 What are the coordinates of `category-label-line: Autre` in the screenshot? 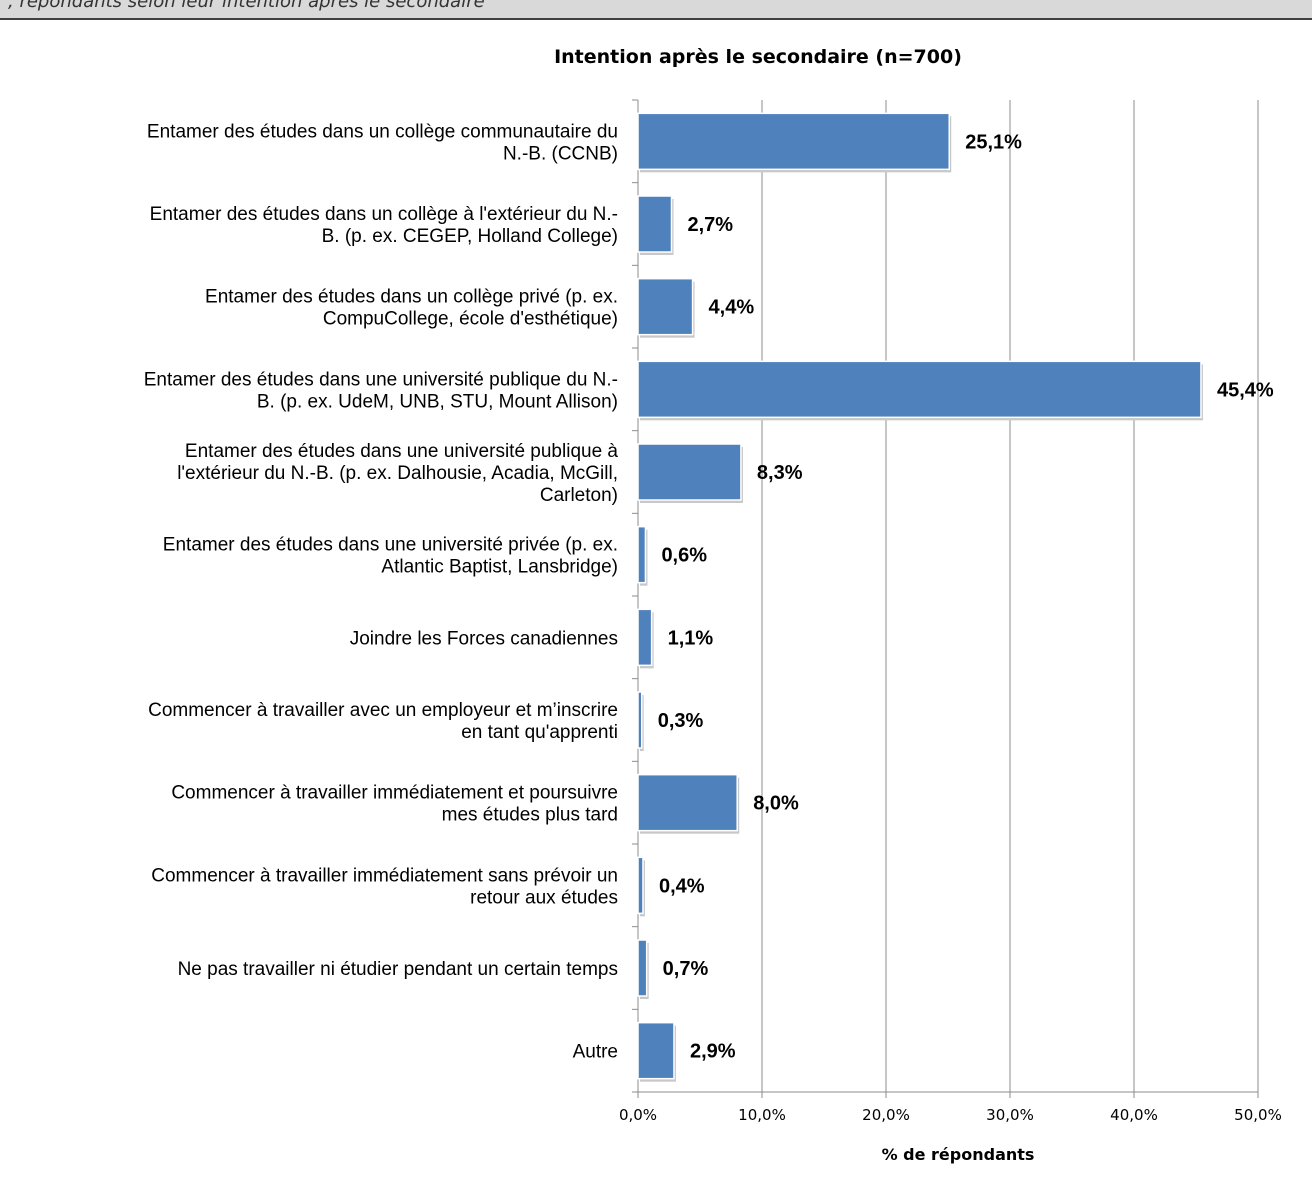 It's located at (595, 1052).